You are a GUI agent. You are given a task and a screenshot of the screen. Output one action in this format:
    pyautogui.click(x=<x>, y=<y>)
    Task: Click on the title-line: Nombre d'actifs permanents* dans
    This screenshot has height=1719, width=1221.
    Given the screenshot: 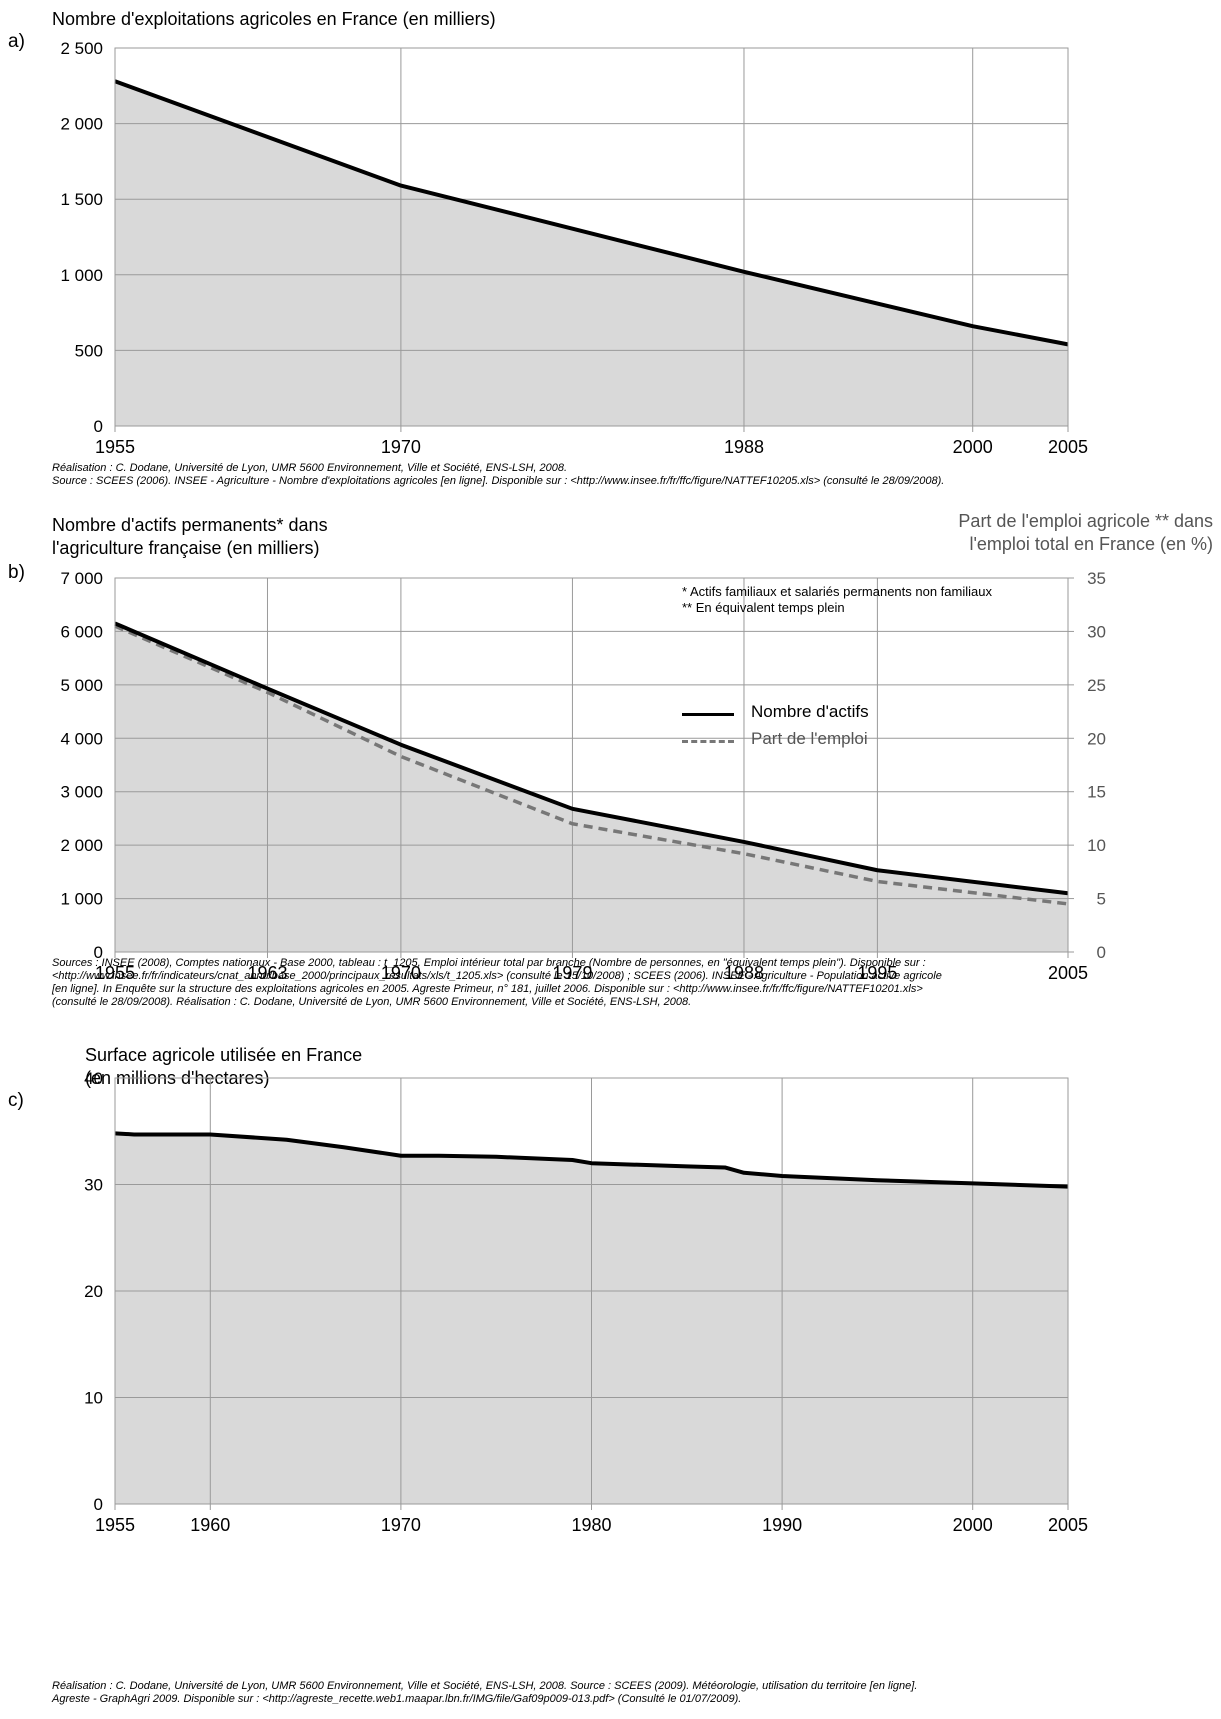 What is the action you would take?
    pyautogui.click(x=190, y=525)
    